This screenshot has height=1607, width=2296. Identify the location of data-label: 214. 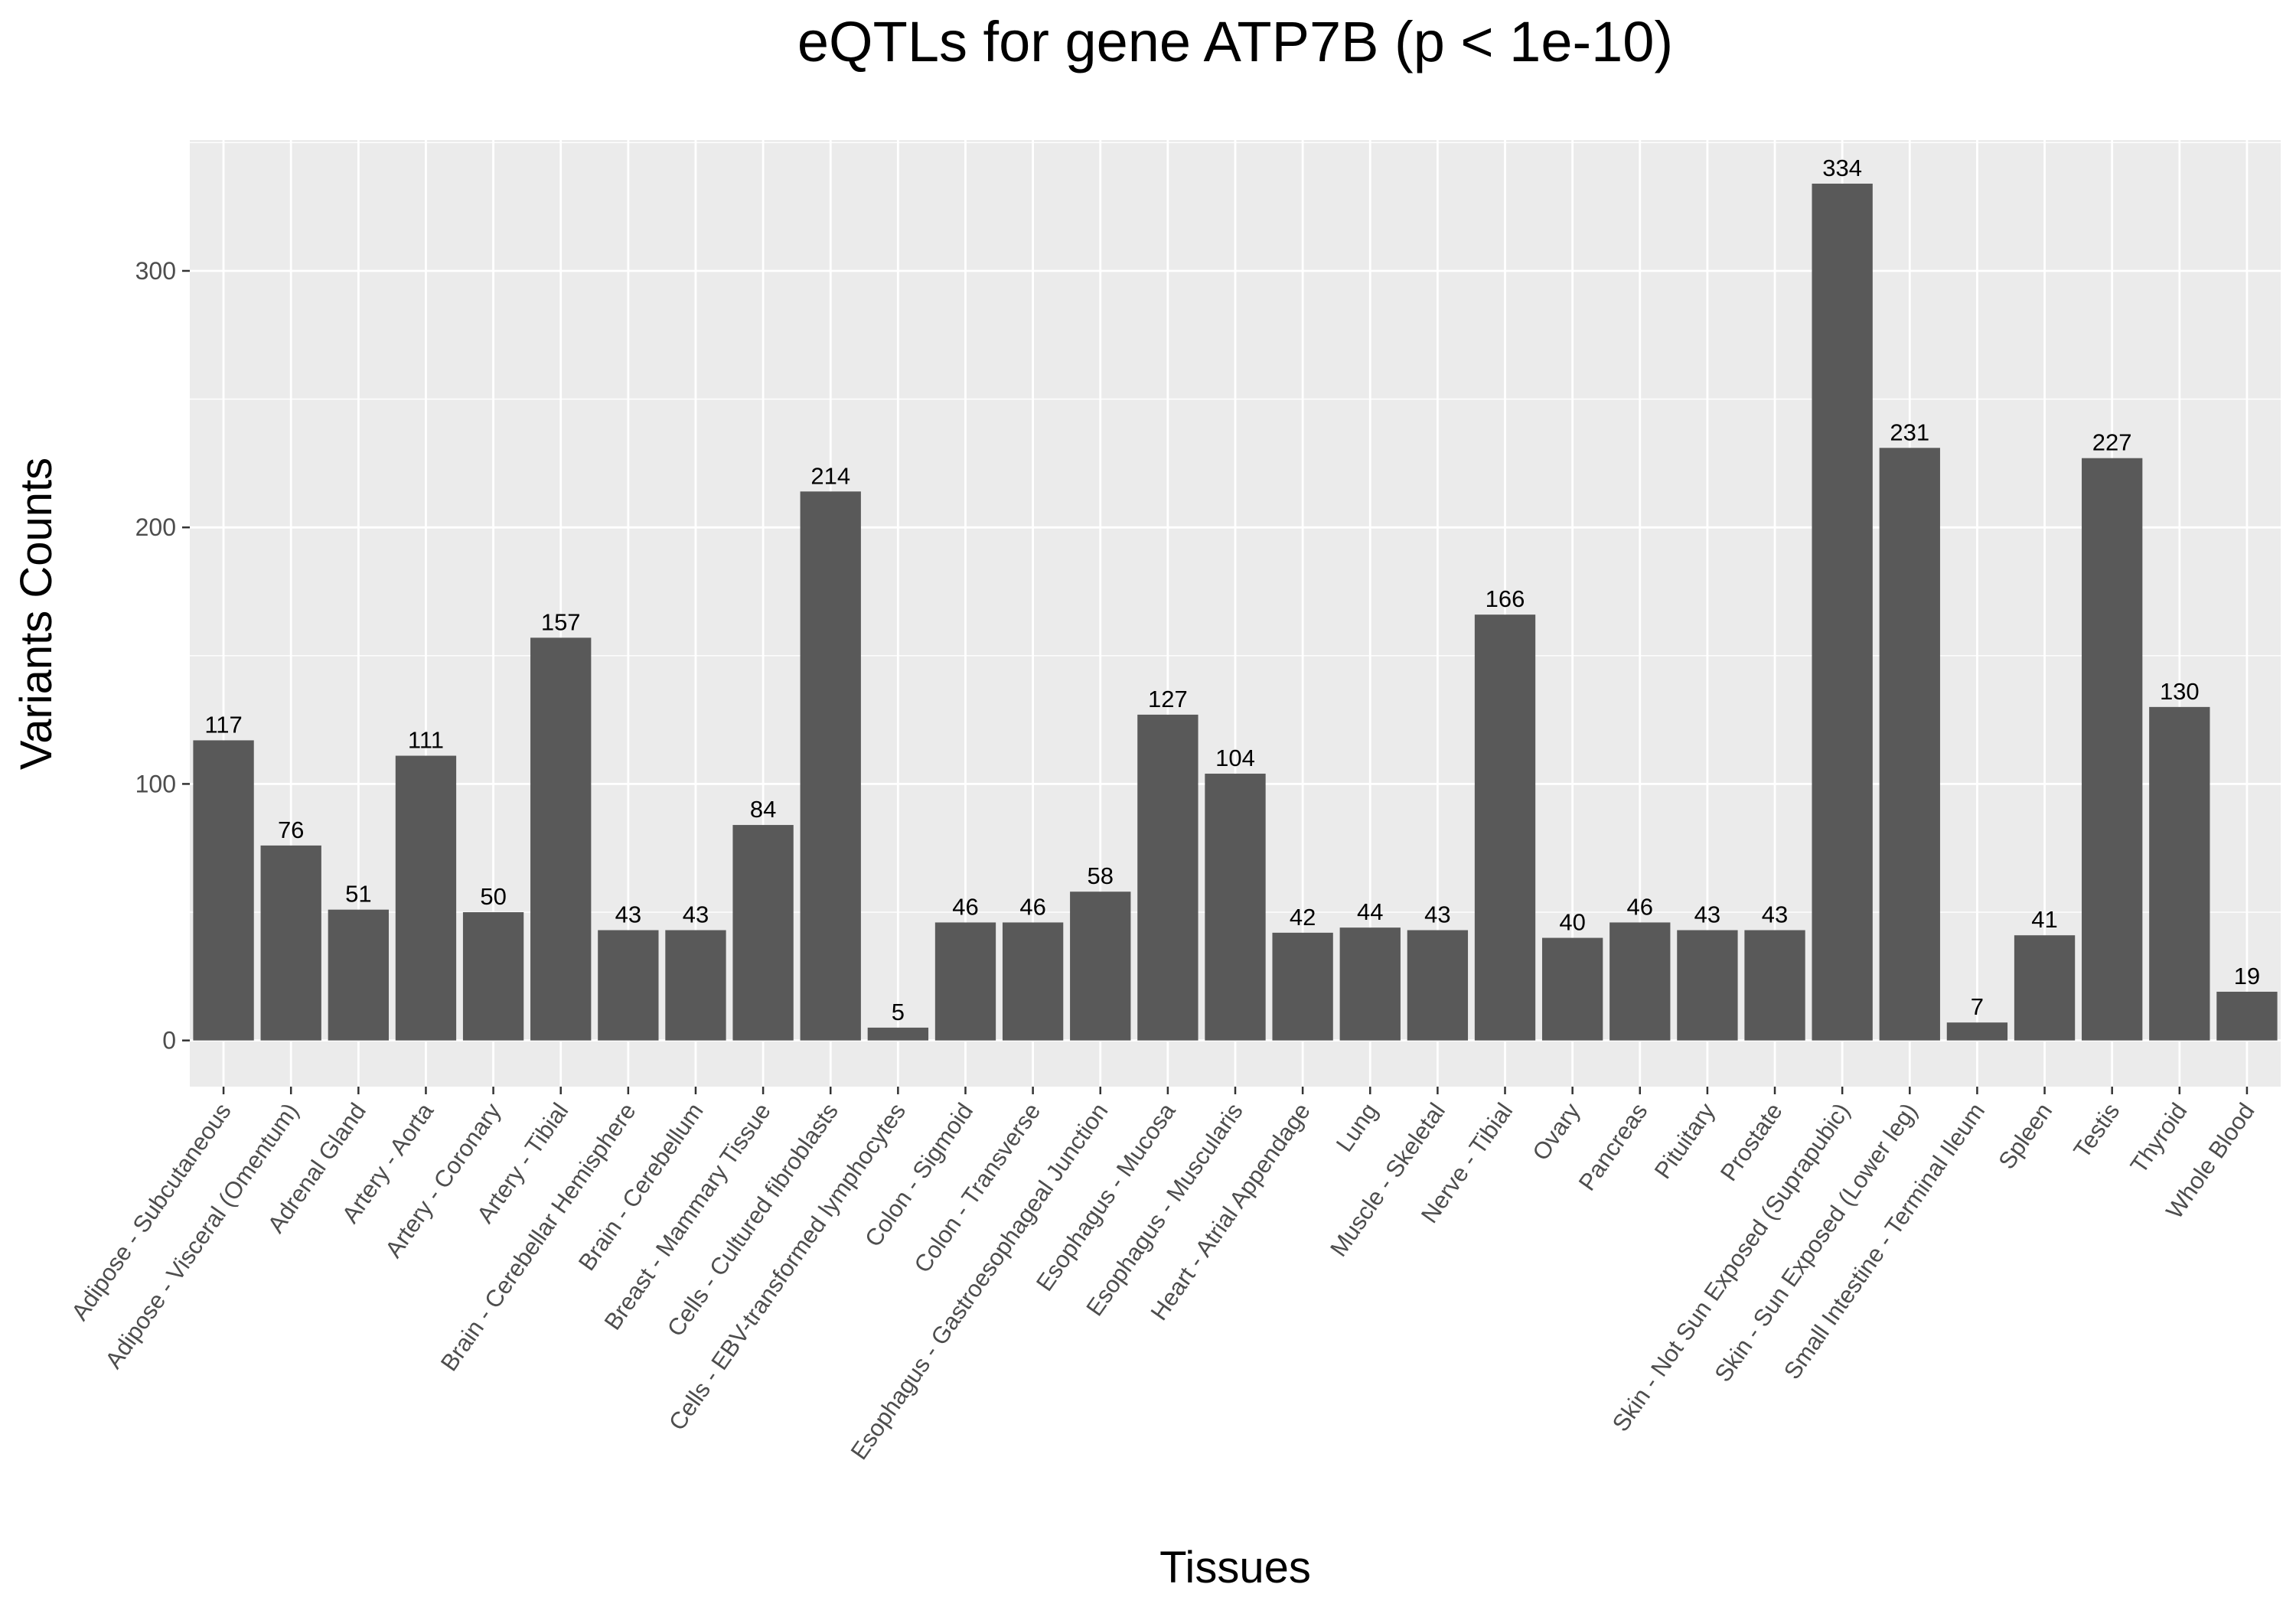
(830, 476).